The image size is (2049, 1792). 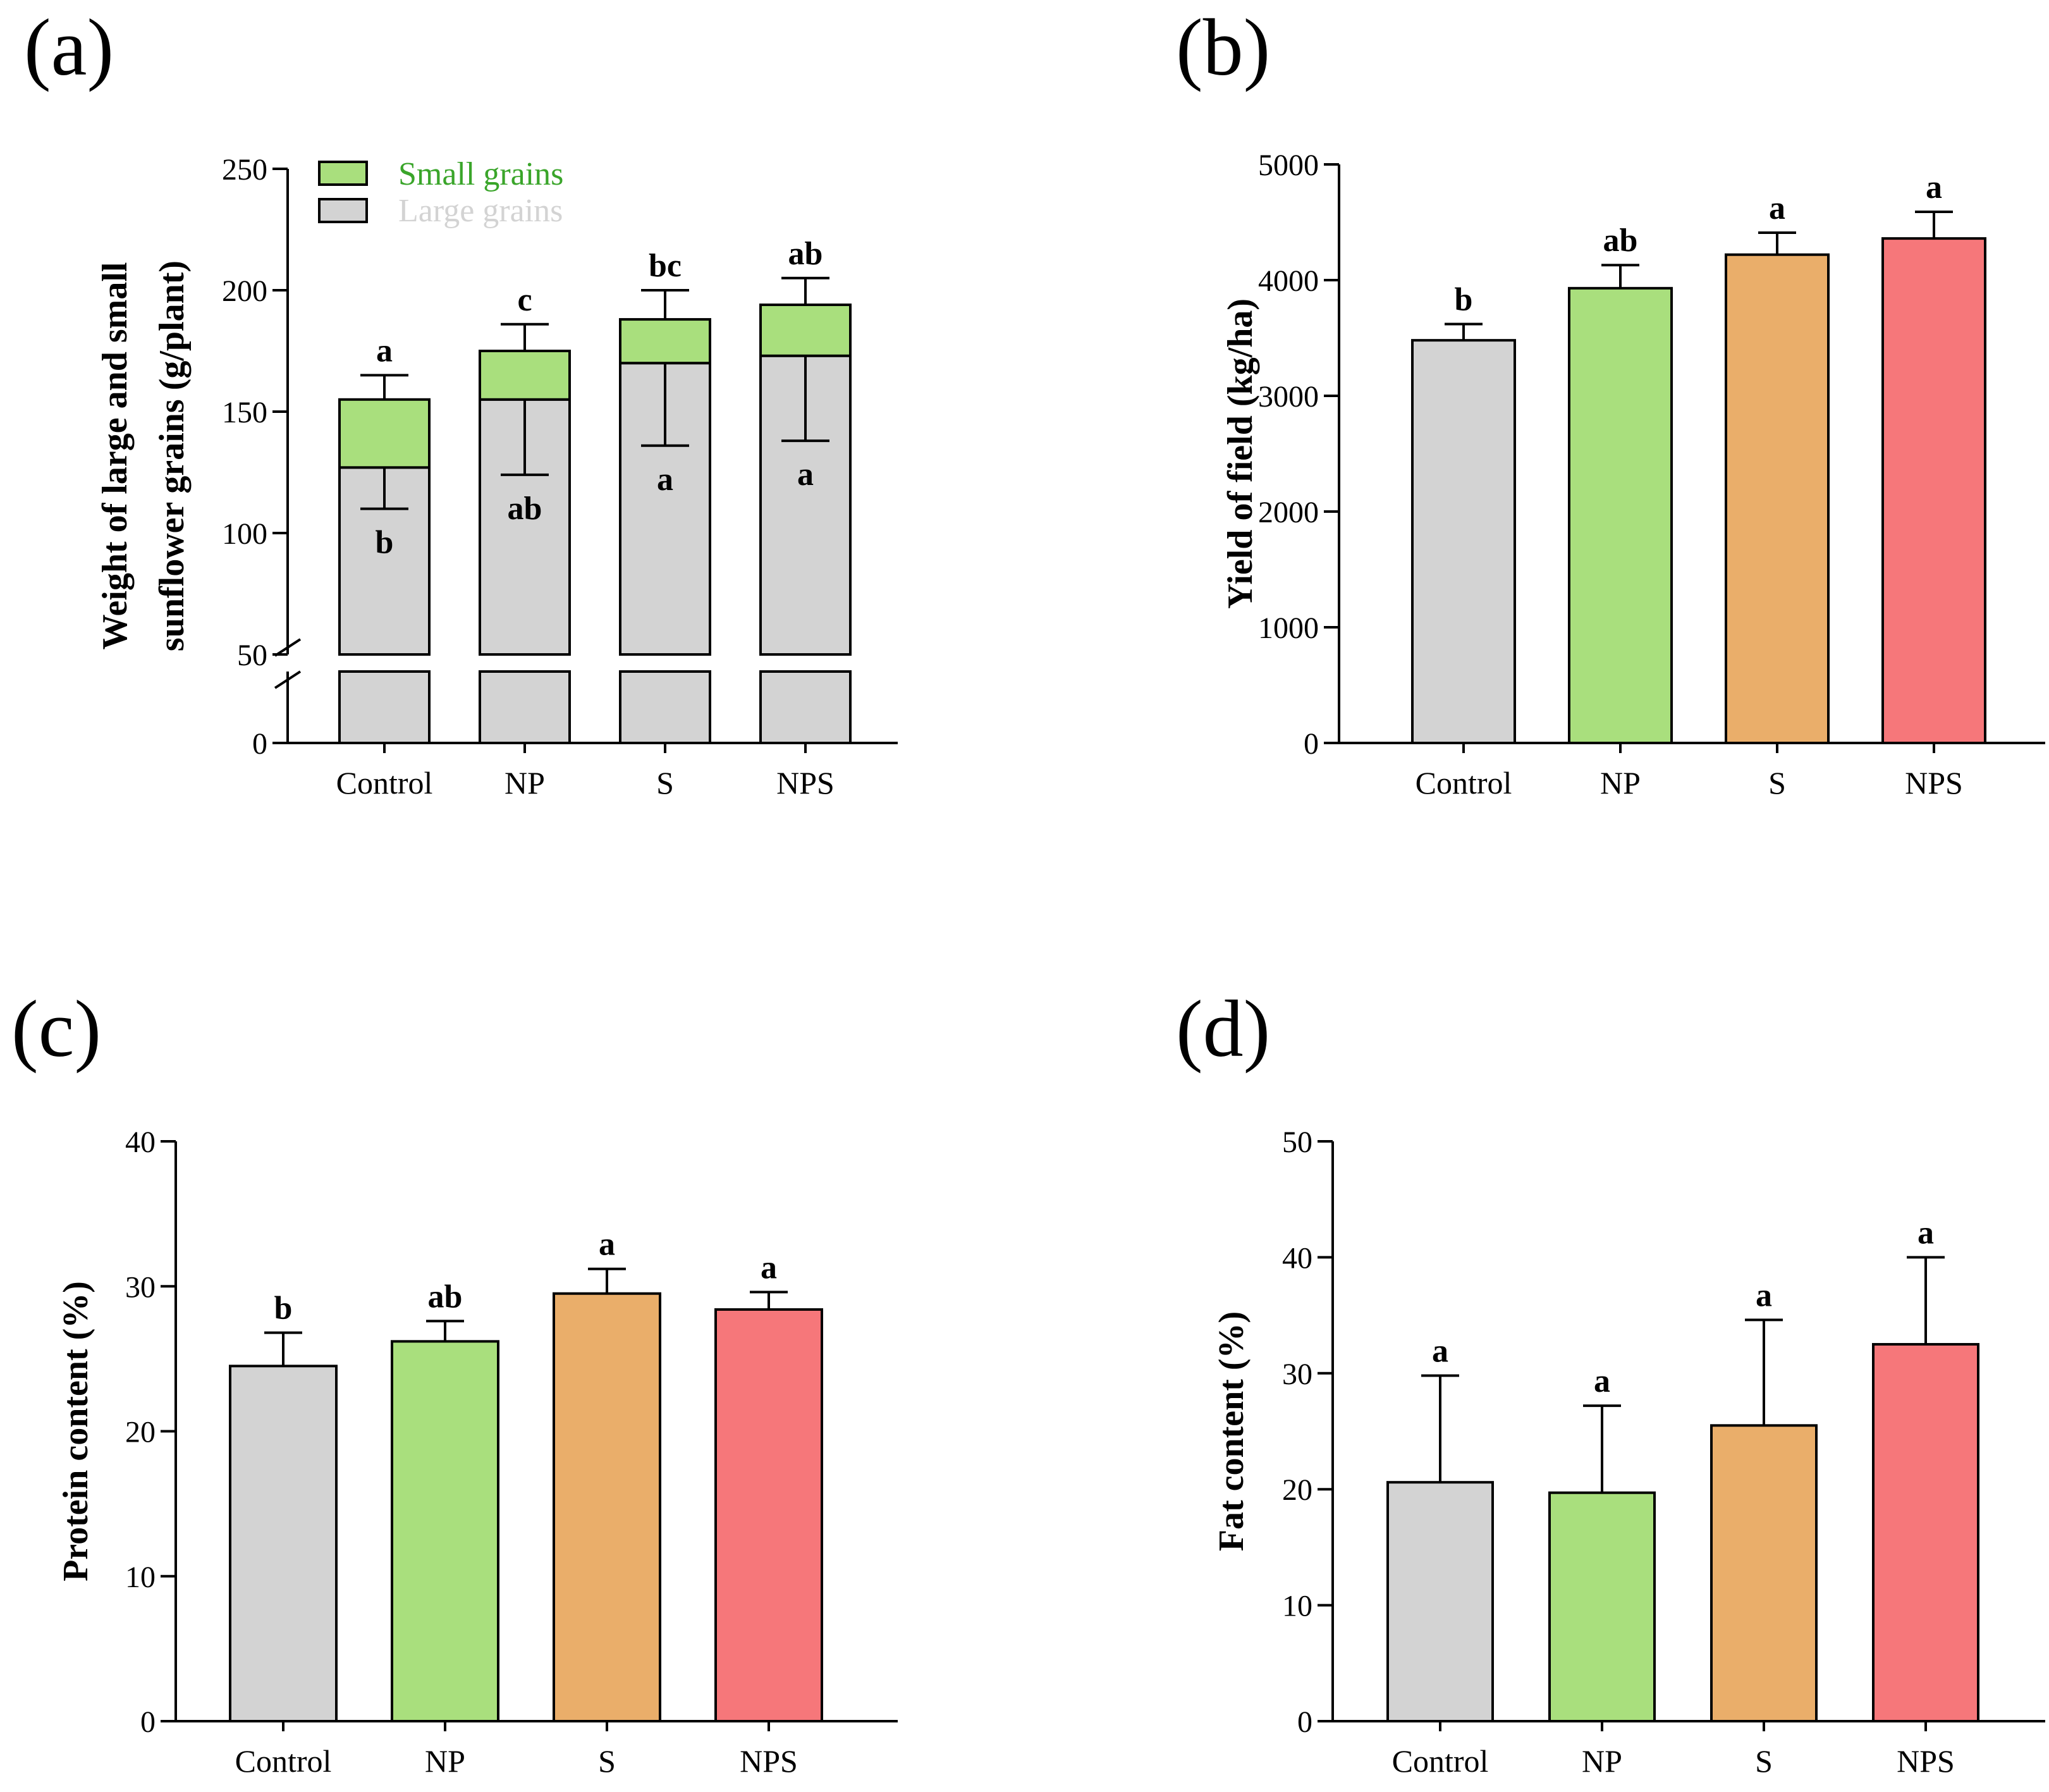 I want to click on y-tick-label: 150, so click(x=244, y=412).